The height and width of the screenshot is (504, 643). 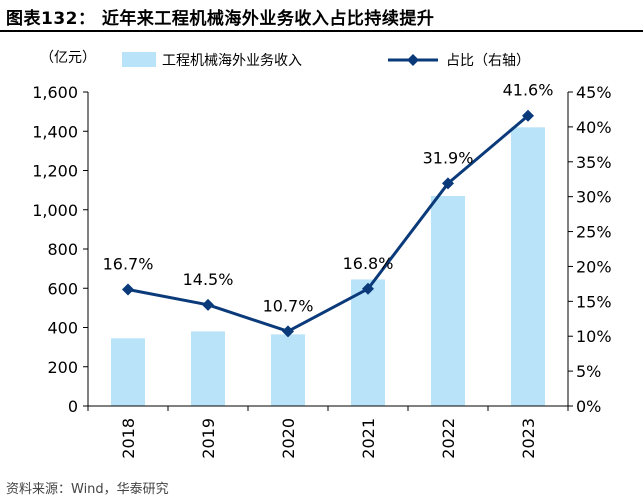 I want to click on share-marker-2018, so click(x=128, y=289).